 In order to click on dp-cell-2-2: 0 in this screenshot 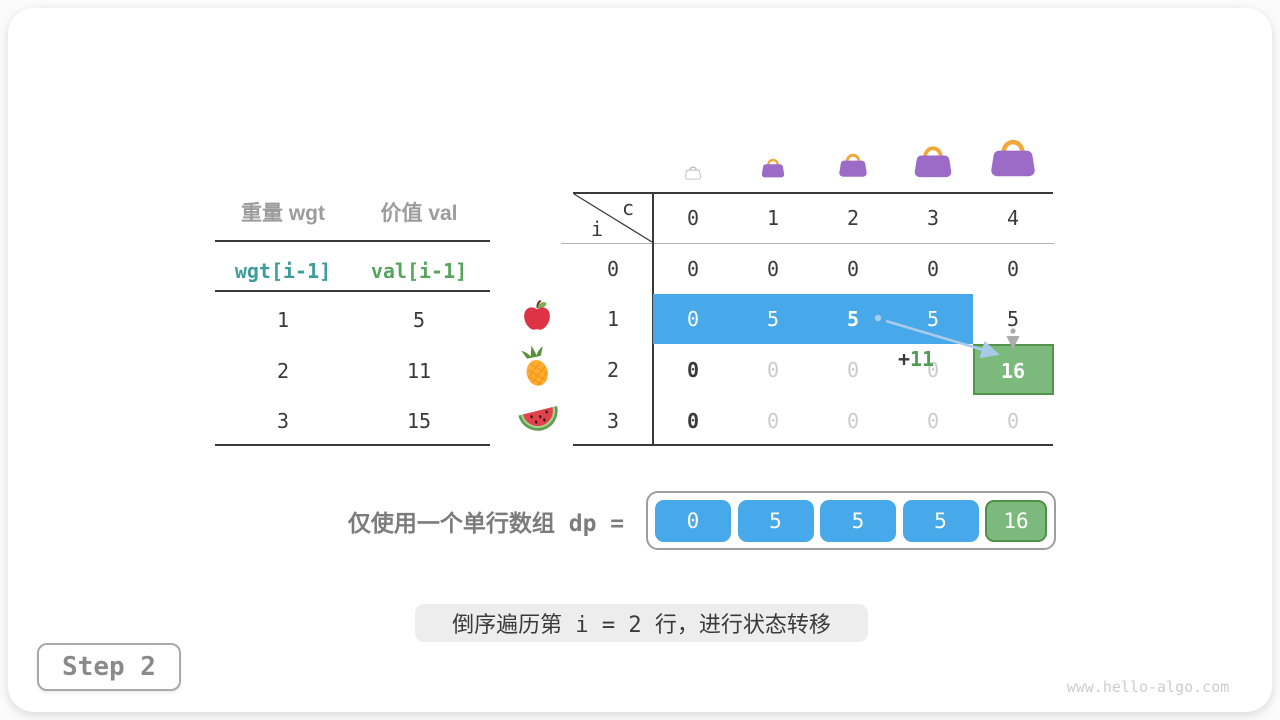, I will do `click(853, 370)`.